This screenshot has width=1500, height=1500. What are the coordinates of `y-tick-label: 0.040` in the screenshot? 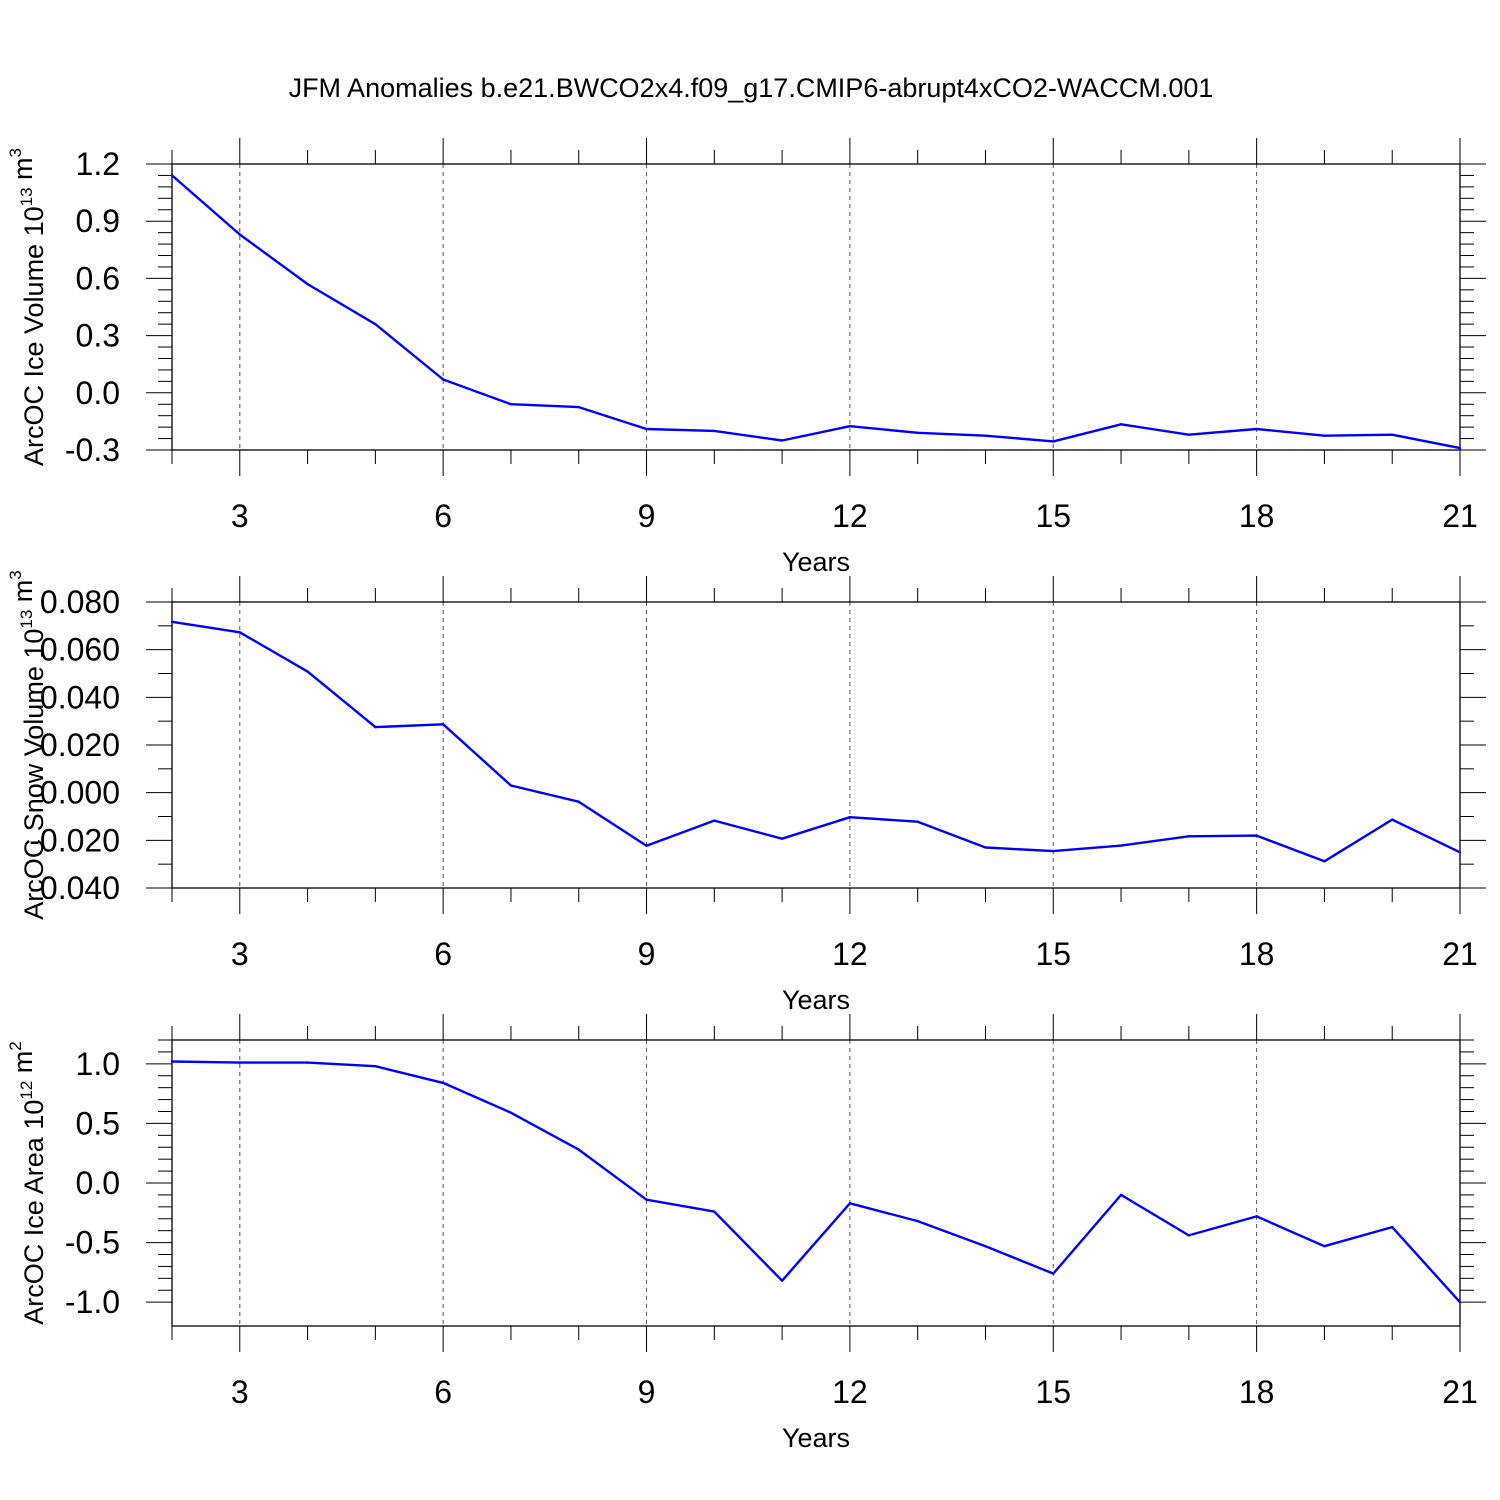 It's located at (80, 697).